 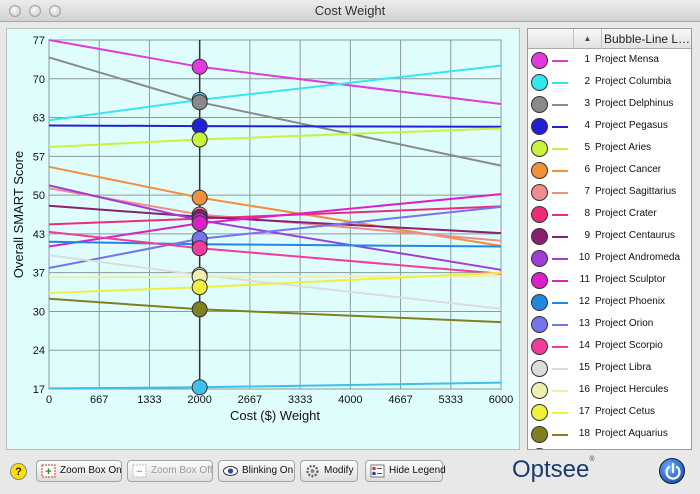 I want to click on legend-item: 14 Project Scorpio, so click(x=609, y=347).